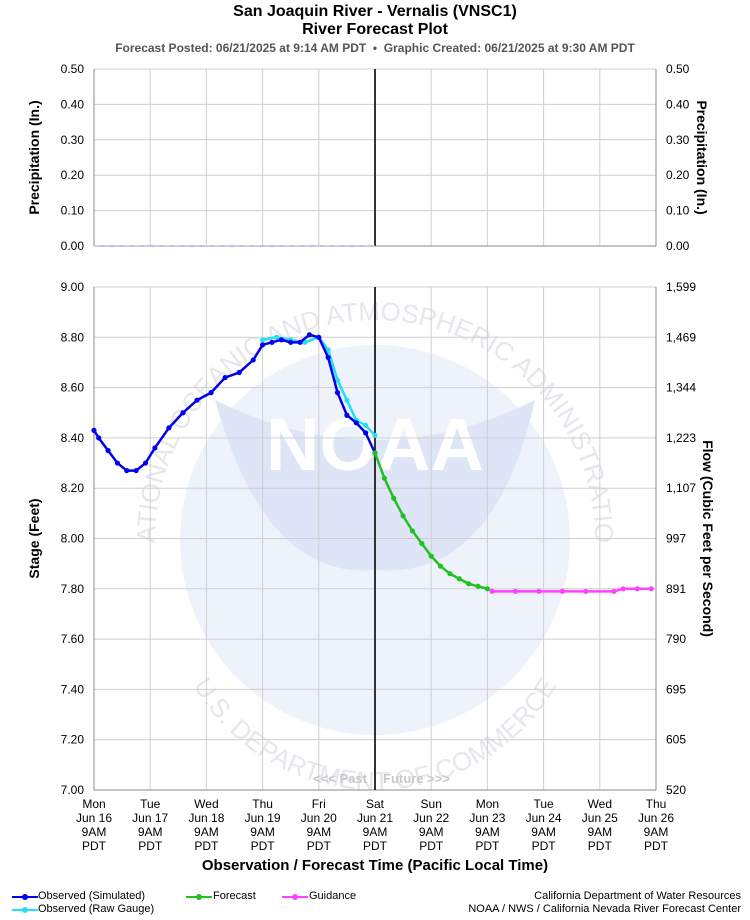  What do you see at coordinates (676, 539) in the screenshot?
I see `flow-ytick: 997` at bounding box center [676, 539].